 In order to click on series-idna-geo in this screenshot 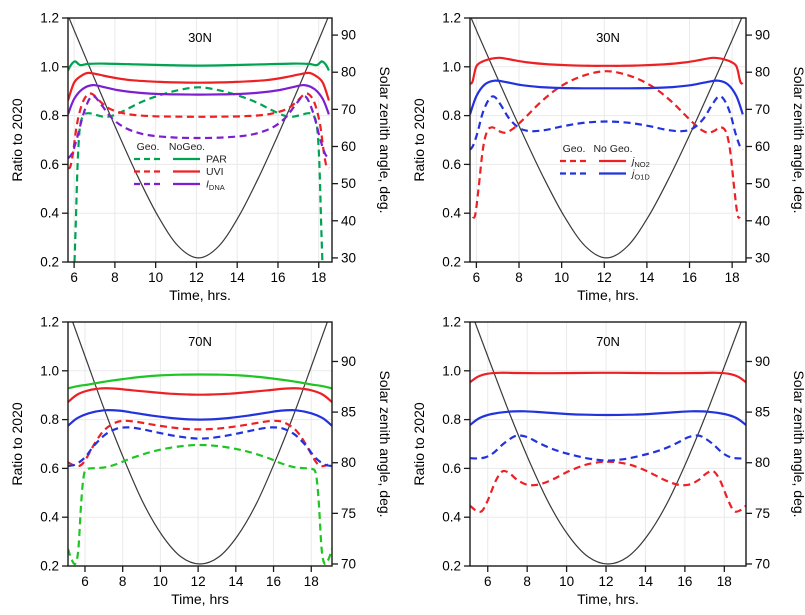, I will do `click(199, 127)`.